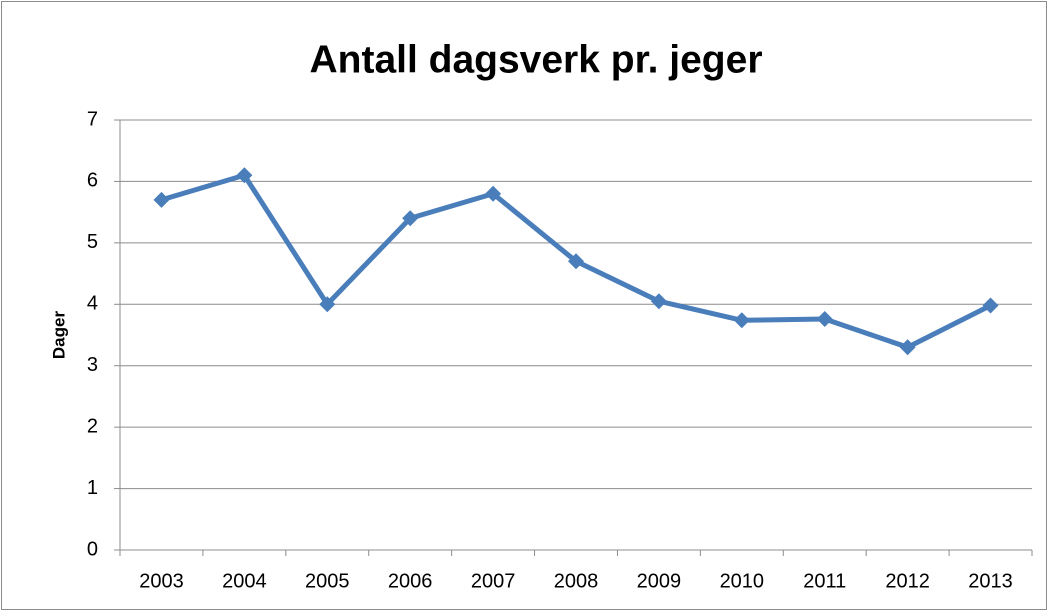 The image size is (1049, 612). I want to click on x-tick-label: 2013, so click(990, 581).